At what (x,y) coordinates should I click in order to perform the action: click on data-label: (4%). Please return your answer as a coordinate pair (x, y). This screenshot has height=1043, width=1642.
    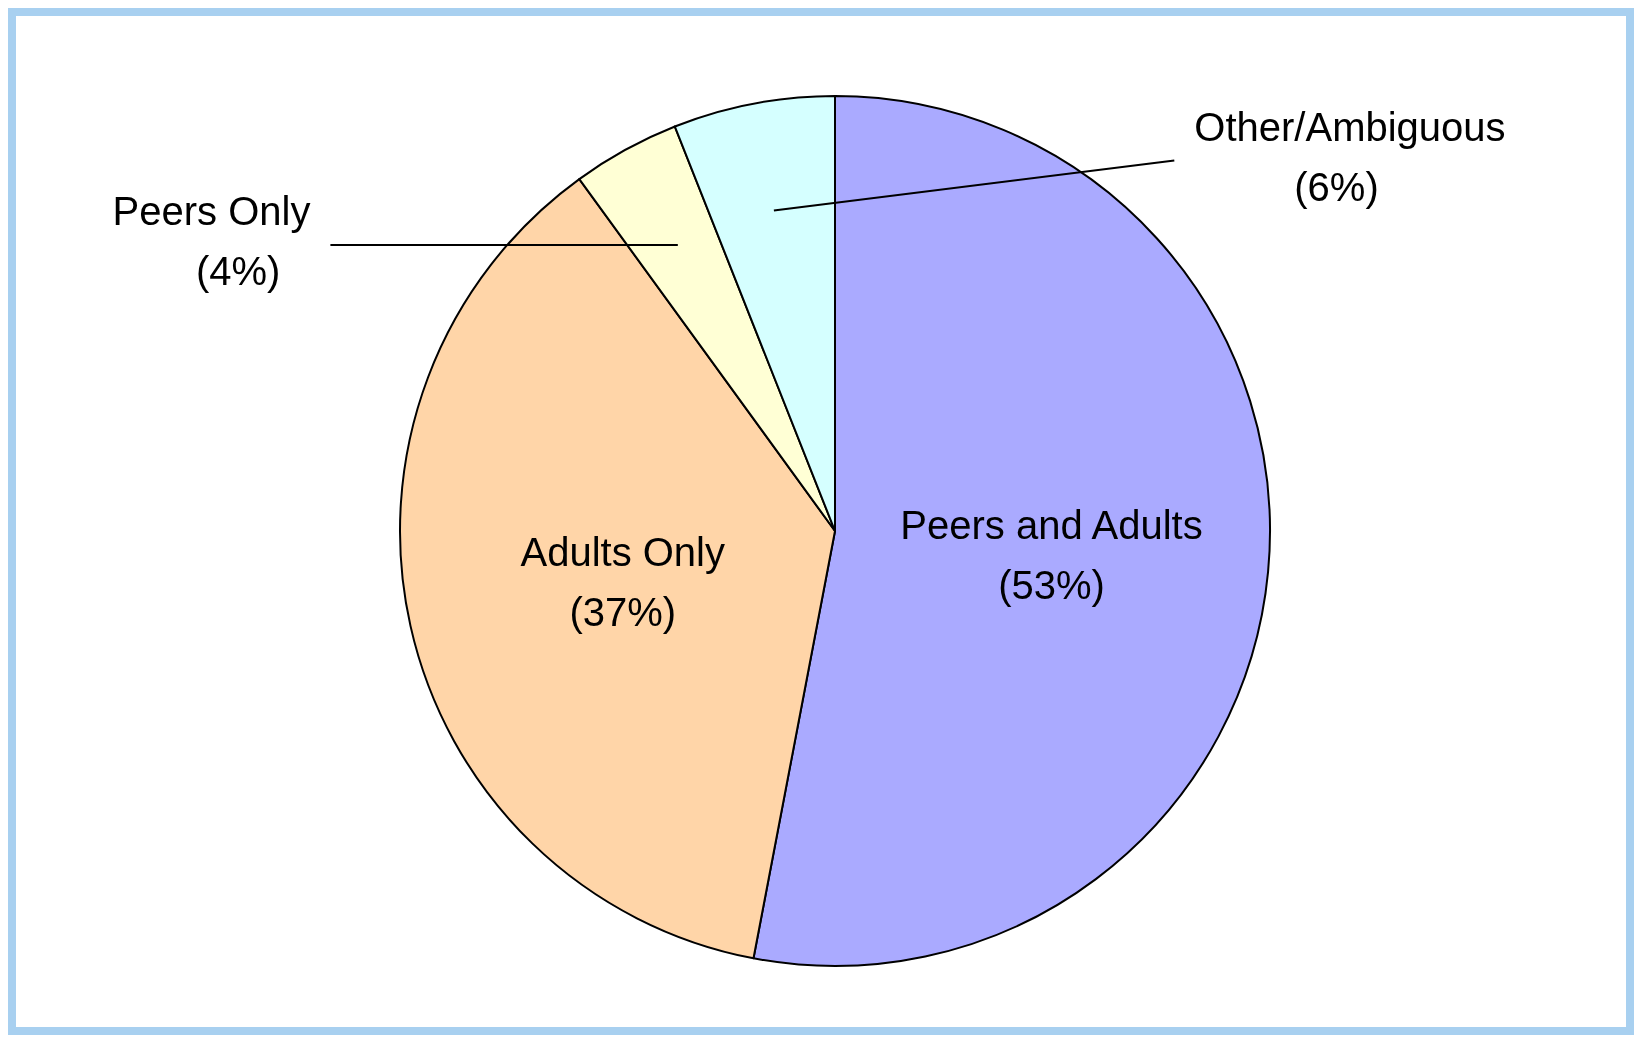
    Looking at the image, I should click on (238, 271).